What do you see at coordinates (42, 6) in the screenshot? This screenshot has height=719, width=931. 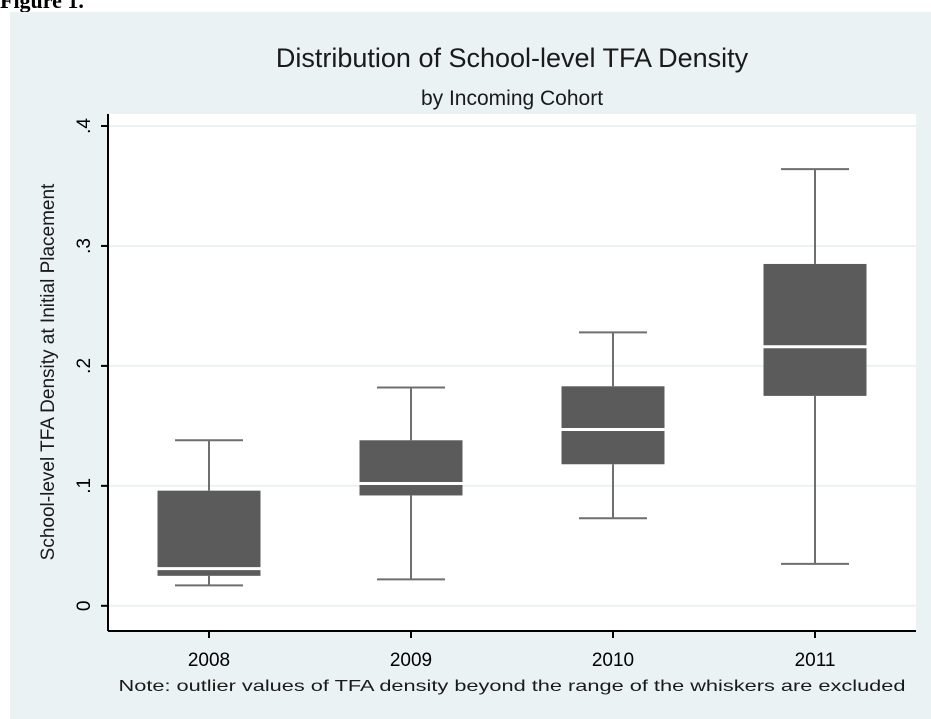 I see `figure-heading: Figure 1.` at bounding box center [42, 6].